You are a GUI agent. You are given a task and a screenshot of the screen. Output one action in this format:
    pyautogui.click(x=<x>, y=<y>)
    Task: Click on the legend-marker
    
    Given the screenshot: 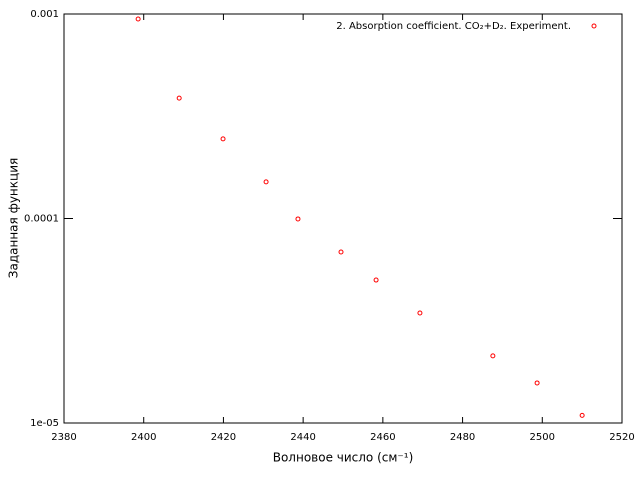 What is the action you would take?
    pyautogui.click(x=594, y=26)
    